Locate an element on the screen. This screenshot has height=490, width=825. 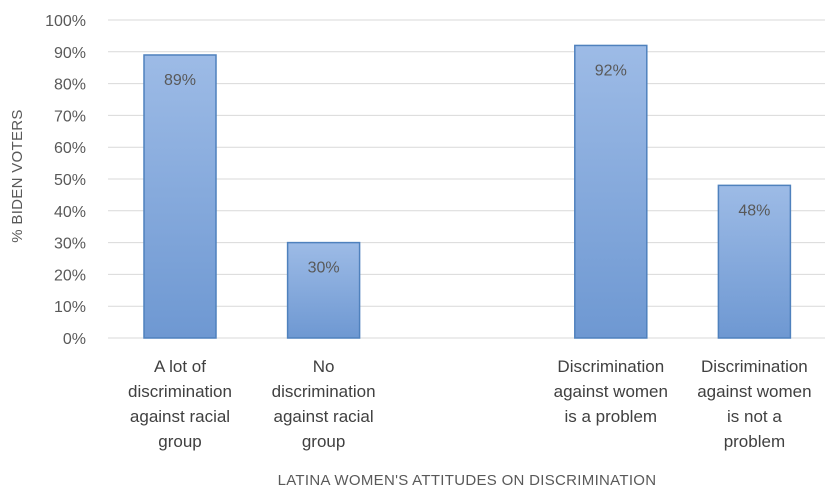
x-category-label: No discrimination against racial group is located at coordinates (324, 404).